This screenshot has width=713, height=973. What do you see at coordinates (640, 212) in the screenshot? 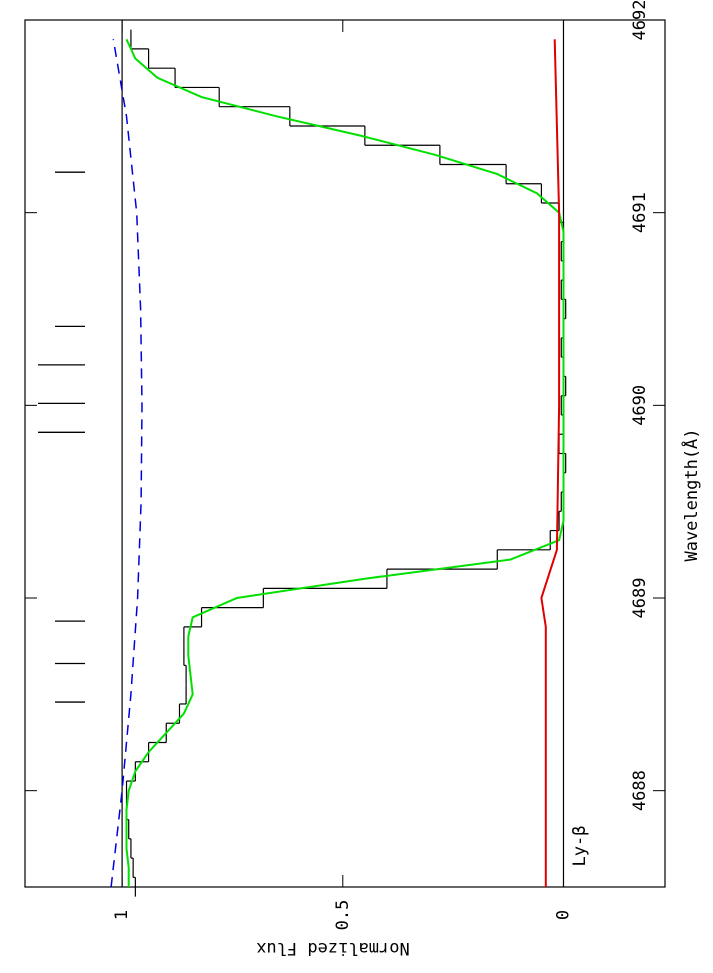
I see `x-tick-label: 4691` at bounding box center [640, 212].